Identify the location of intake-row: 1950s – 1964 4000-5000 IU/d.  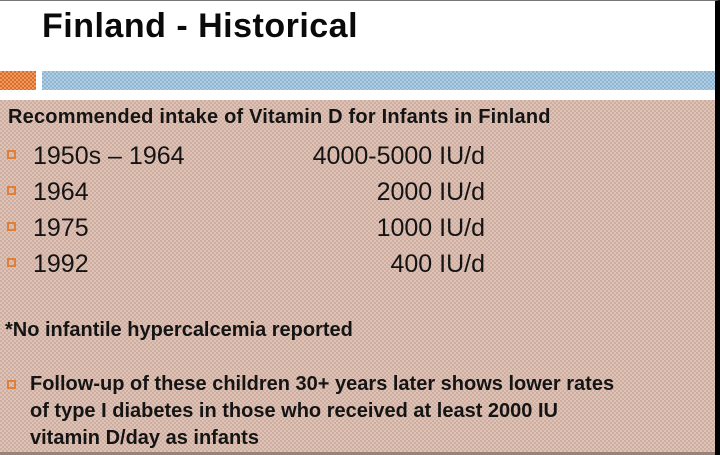
(357, 156).